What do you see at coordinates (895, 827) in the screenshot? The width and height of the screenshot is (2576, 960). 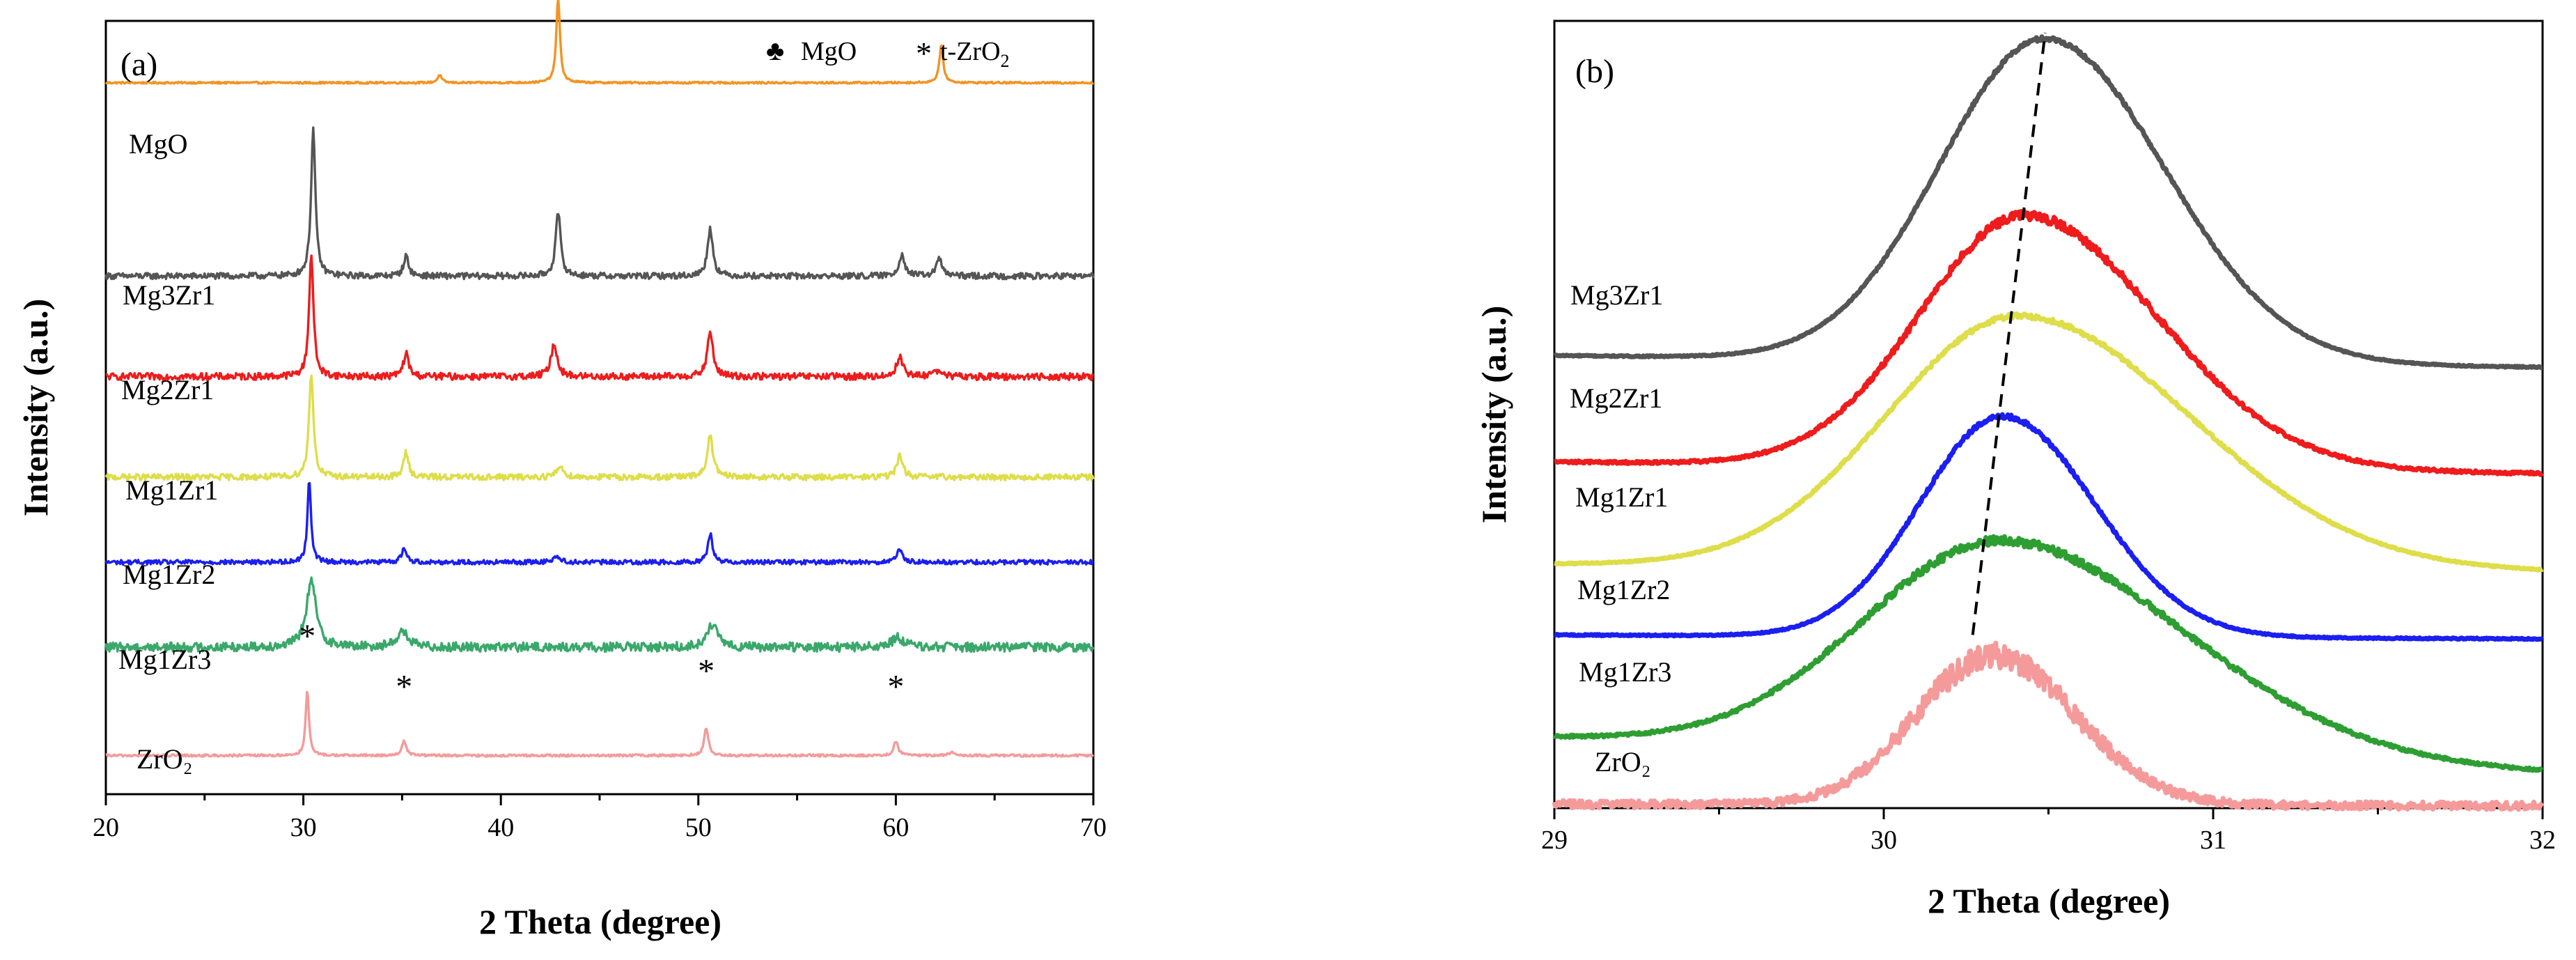 I see `x-tick-label-a-60: 60` at bounding box center [895, 827].